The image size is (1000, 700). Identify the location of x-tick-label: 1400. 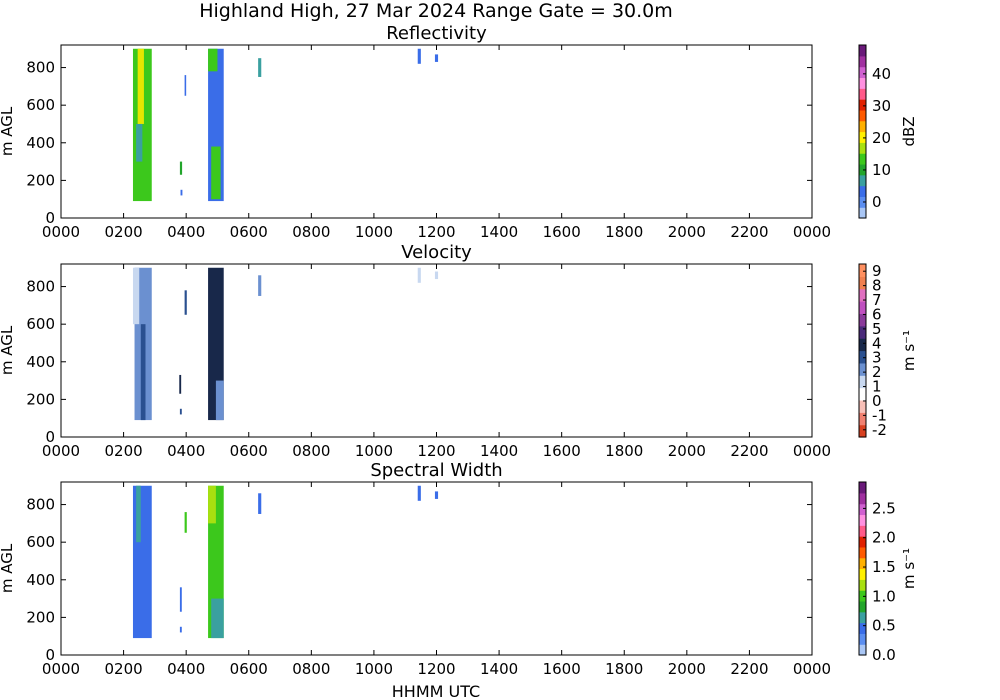
(499, 232).